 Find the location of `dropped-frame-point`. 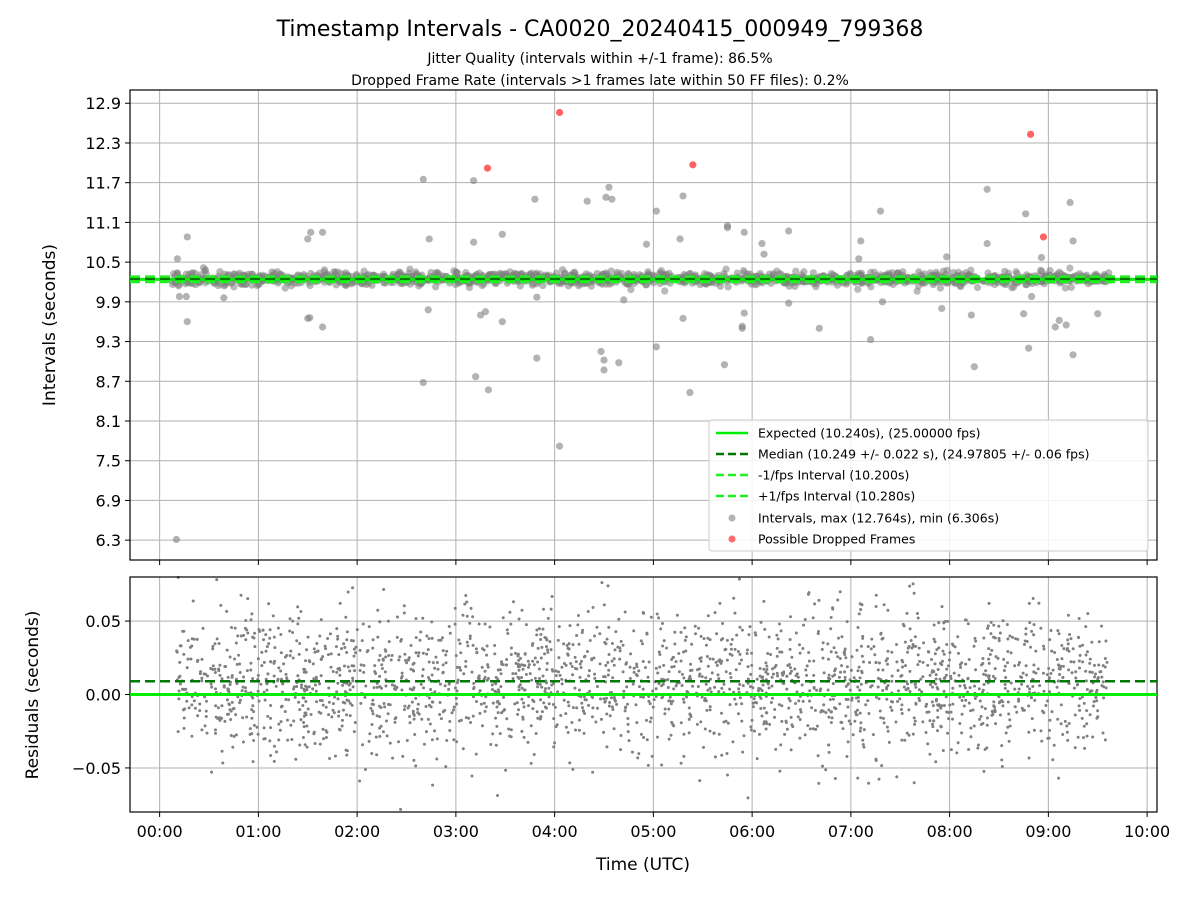

dropped-frame-point is located at coordinates (559, 112).